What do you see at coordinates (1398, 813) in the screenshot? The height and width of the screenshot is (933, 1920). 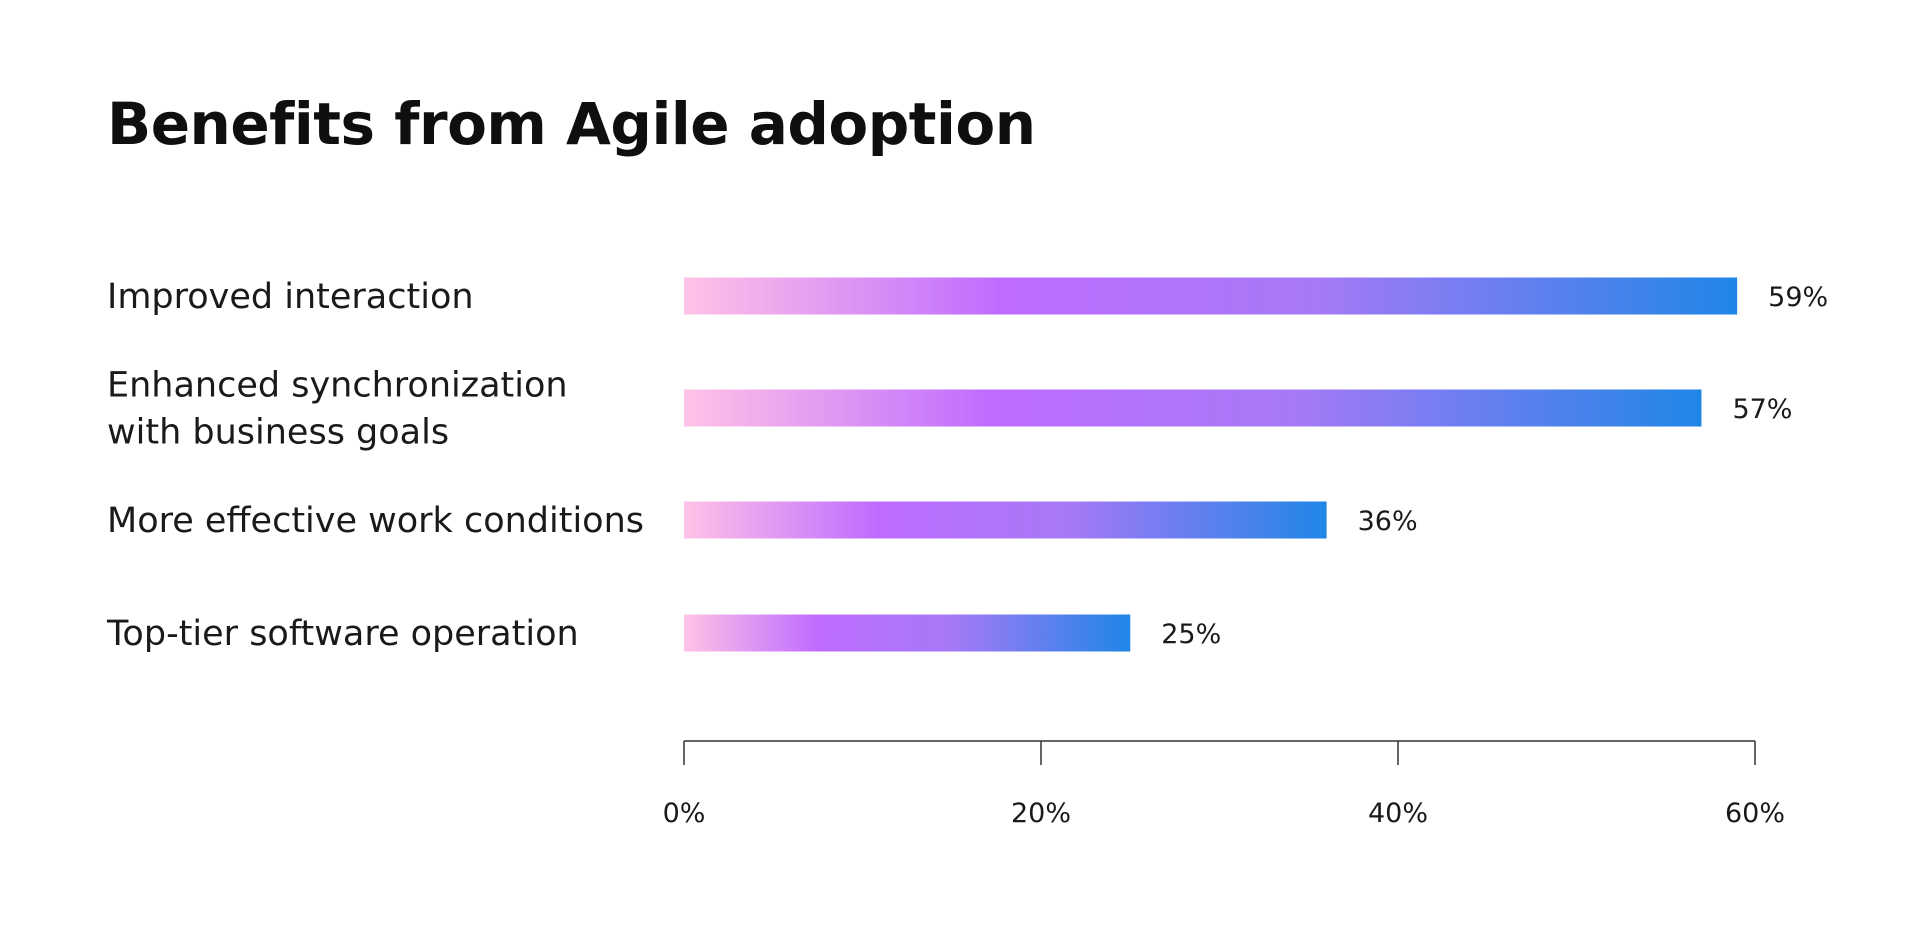 I see `x-tick-label: 40%` at bounding box center [1398, 813].